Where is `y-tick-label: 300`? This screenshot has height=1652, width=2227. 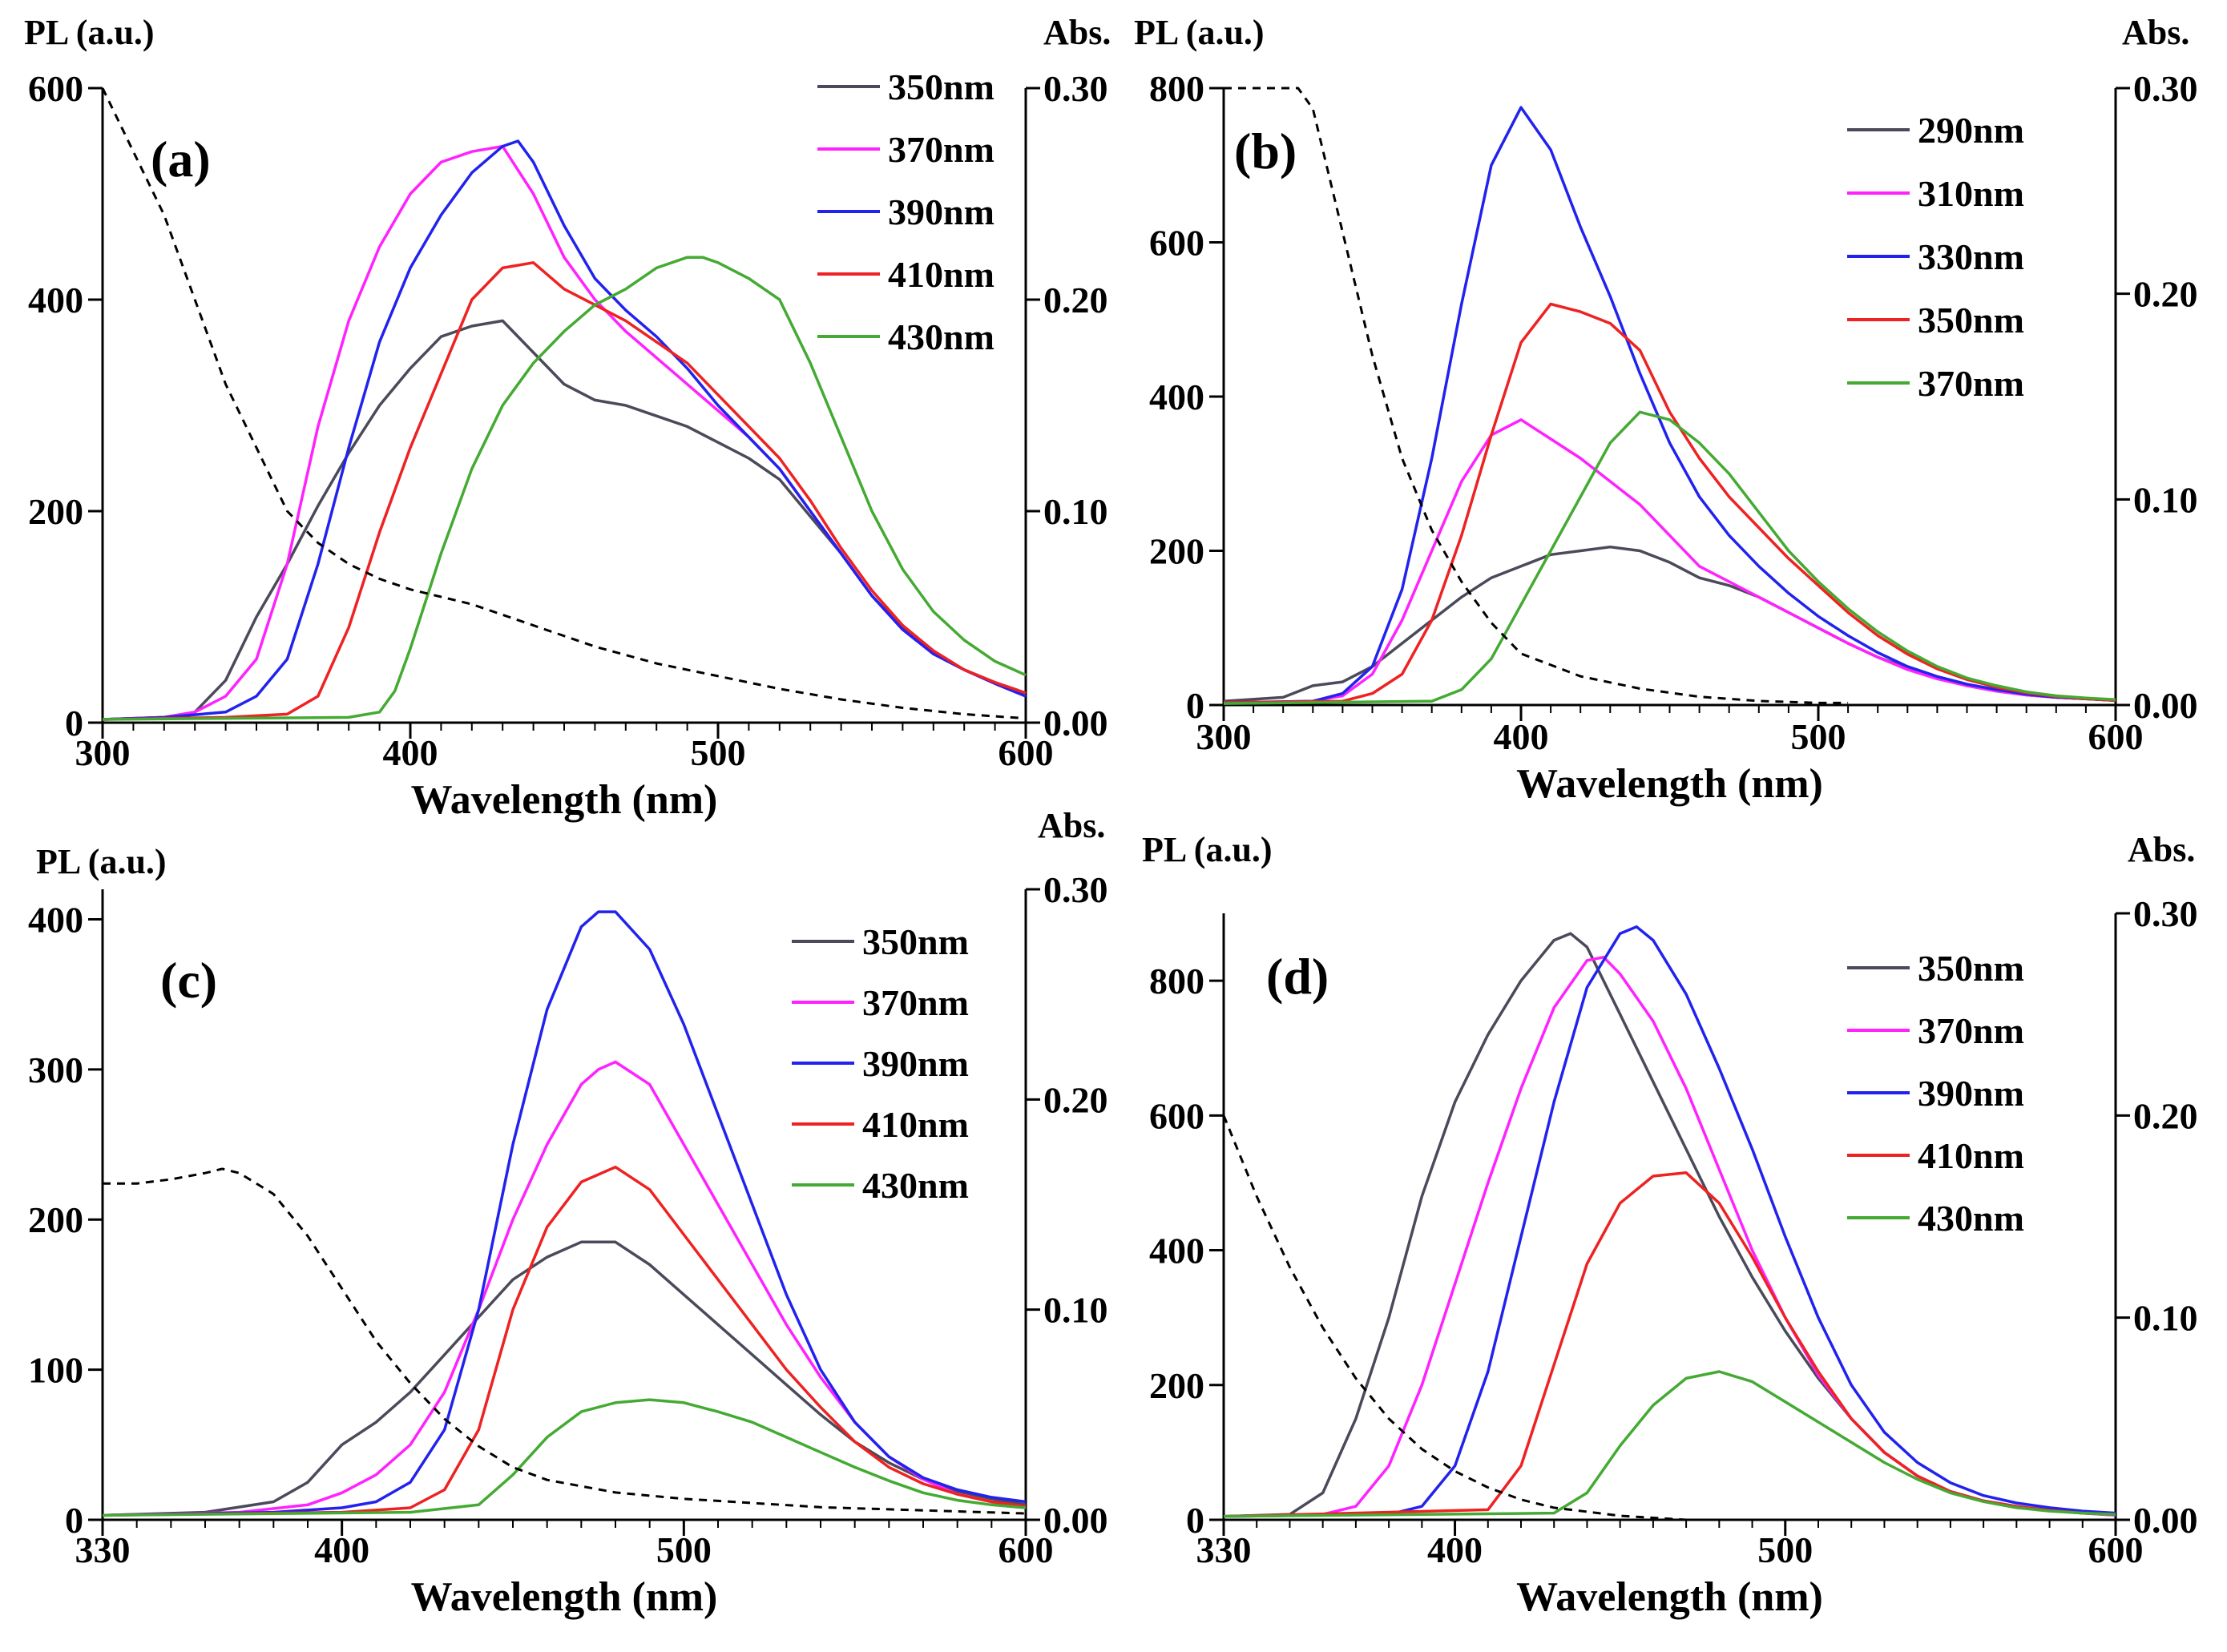
y-tick-label: 300 is located at coordinates (55, 1070).